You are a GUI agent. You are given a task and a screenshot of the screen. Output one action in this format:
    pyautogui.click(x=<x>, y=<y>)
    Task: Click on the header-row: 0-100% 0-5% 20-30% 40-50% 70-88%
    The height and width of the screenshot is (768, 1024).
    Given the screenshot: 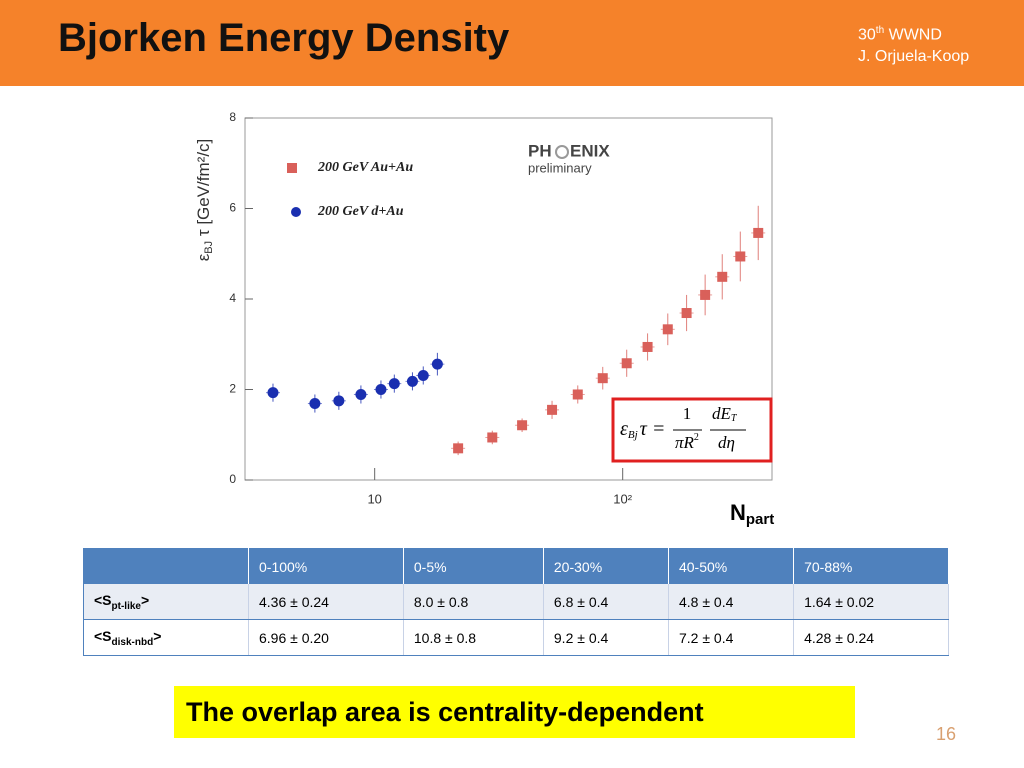 What is the action you would take?
    pyautogui.click(x=516, y=566)
    